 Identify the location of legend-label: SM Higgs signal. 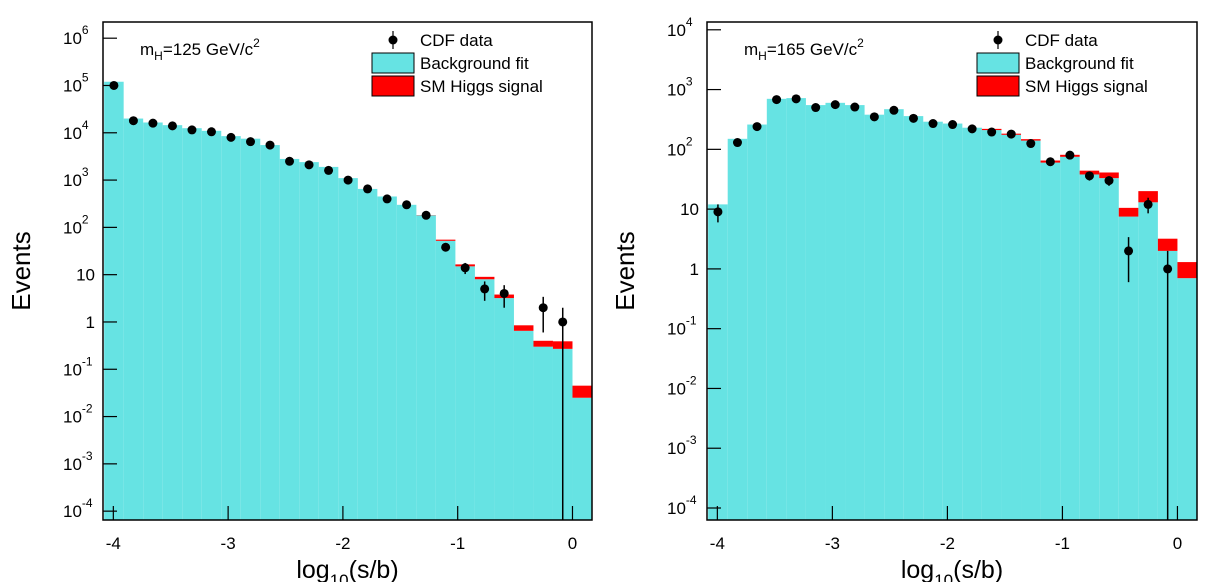
(1086, 86).